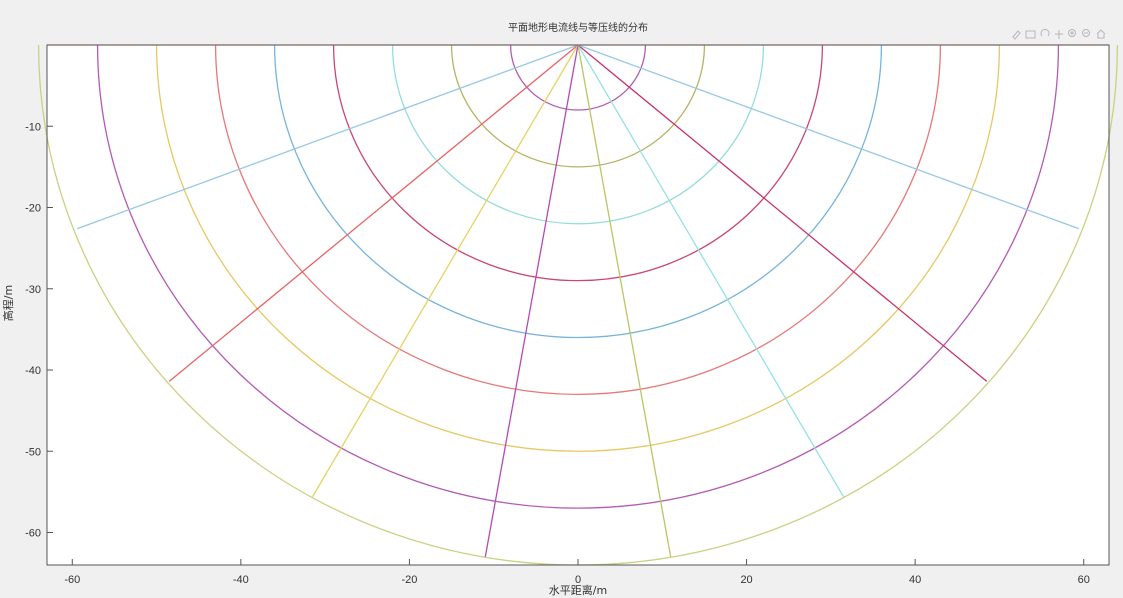 The image size is (1123, 598). What do you see at coordinates (1030, 34) in the screenshot?
I see `data-tip-icon` at bounding box center [1030, 34].